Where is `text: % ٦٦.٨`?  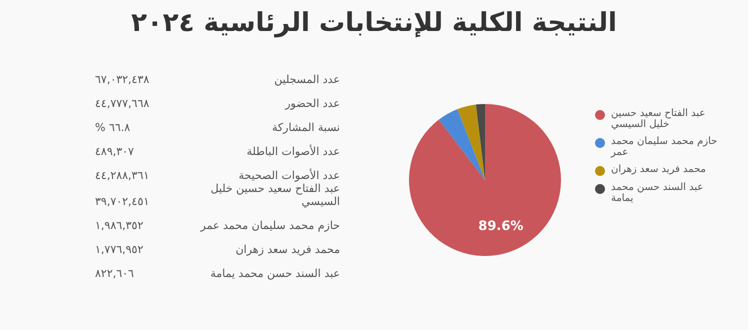
text: % ٦٦.٨ is located at coordinates (113, 127).